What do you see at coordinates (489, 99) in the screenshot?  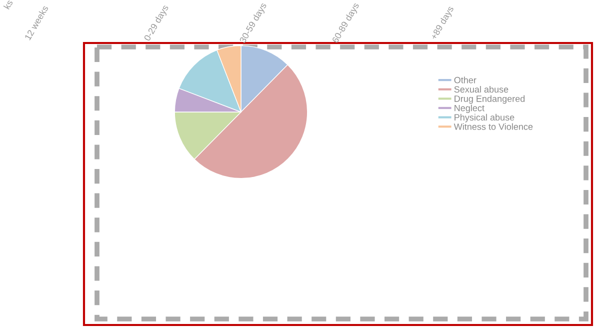 I see `legend-label: Drug Endangered` at bounding box center [489, 99].